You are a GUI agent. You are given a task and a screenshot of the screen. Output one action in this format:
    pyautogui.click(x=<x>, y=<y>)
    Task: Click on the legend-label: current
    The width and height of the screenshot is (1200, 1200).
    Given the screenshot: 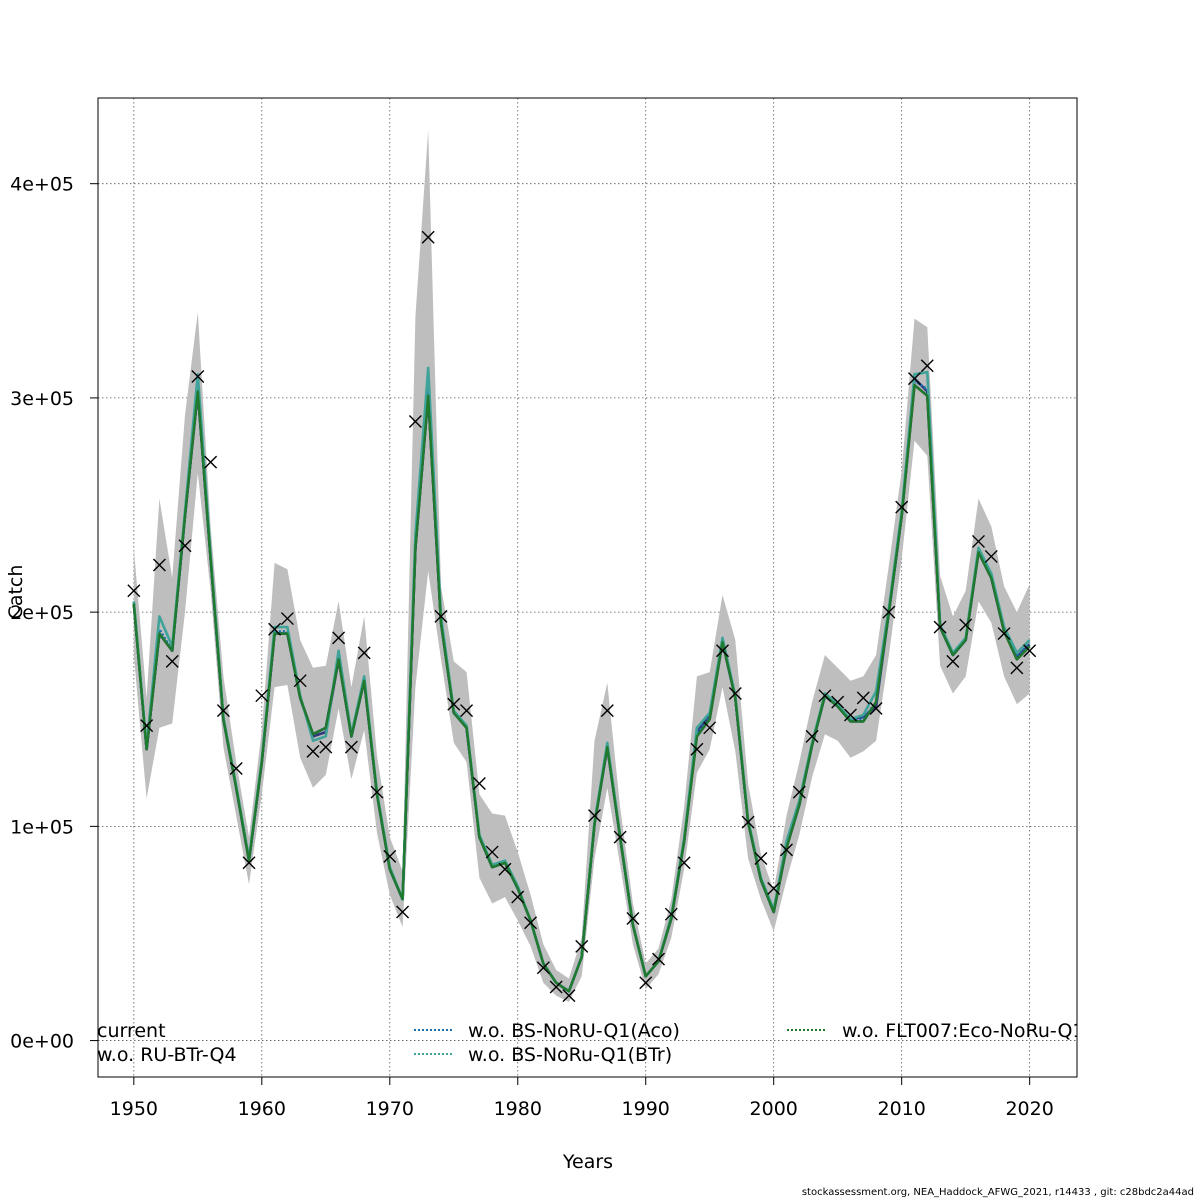 What is the action you would take?
    pyautogui.click(x=131, y=1031)
    